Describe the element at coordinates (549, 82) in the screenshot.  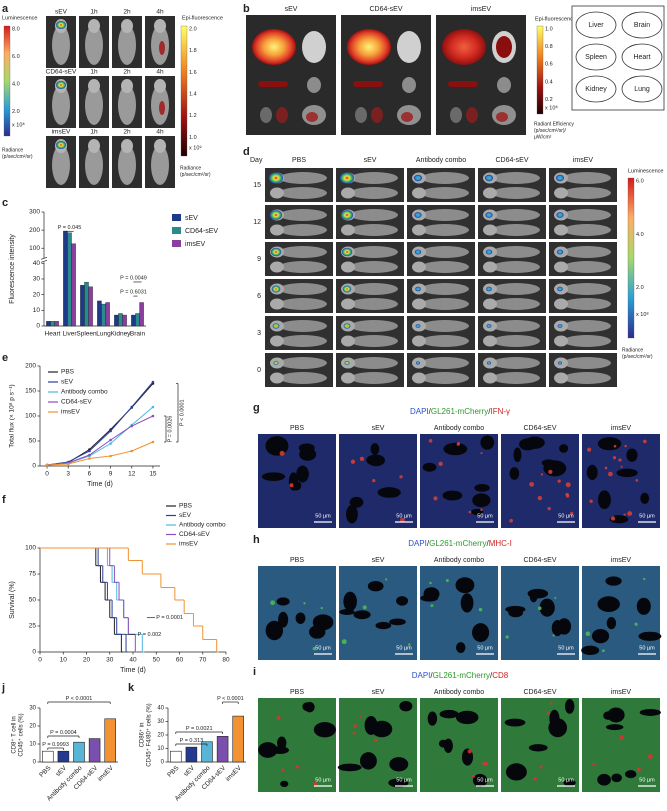
I see `colorbar-tick: 0.4` at that location.